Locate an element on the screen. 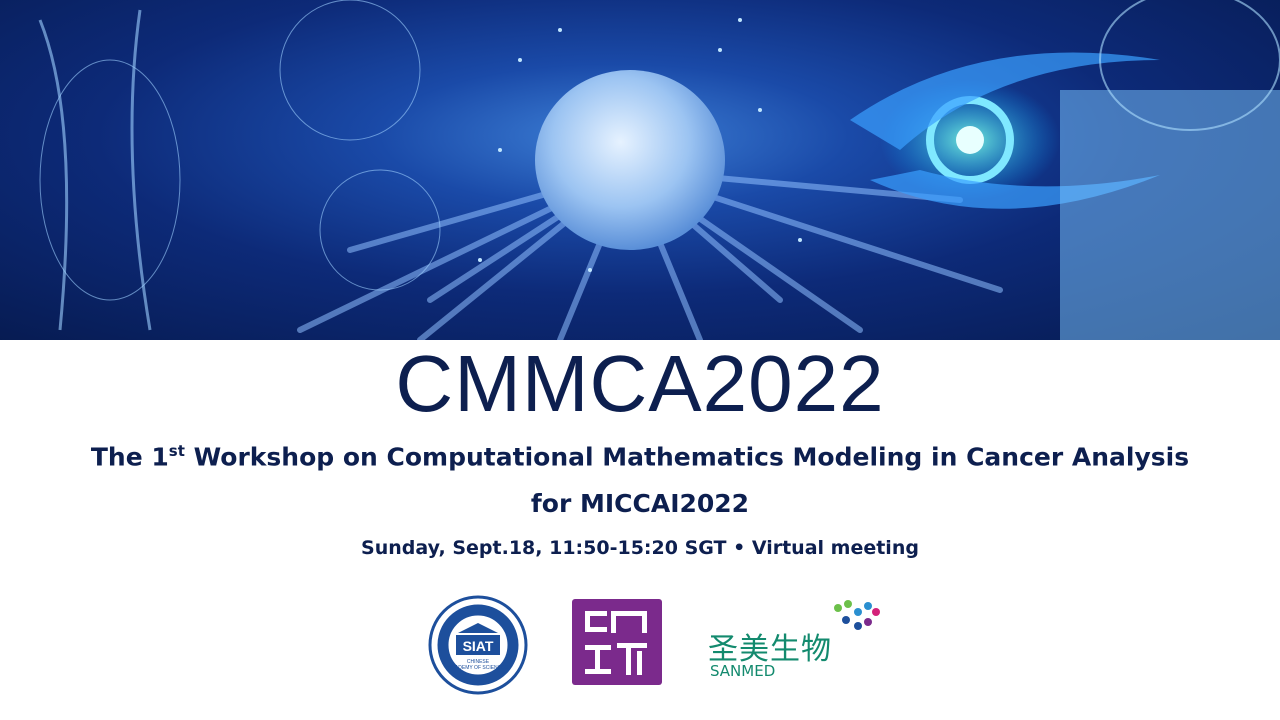 The width and height of the screenshot is (1280, 720). siat-logo: SIAT CHINESE ACADEMY OF SCIENCES is located at coordinates (478, 645).